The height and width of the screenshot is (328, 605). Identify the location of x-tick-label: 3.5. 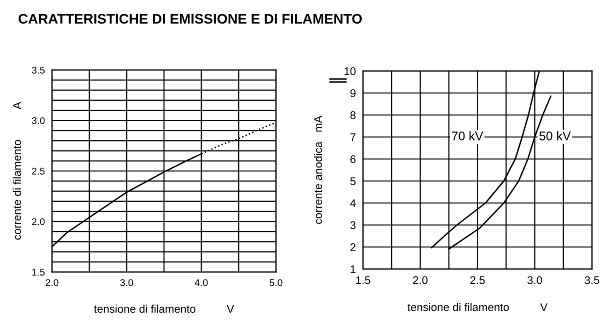
(592, 280).